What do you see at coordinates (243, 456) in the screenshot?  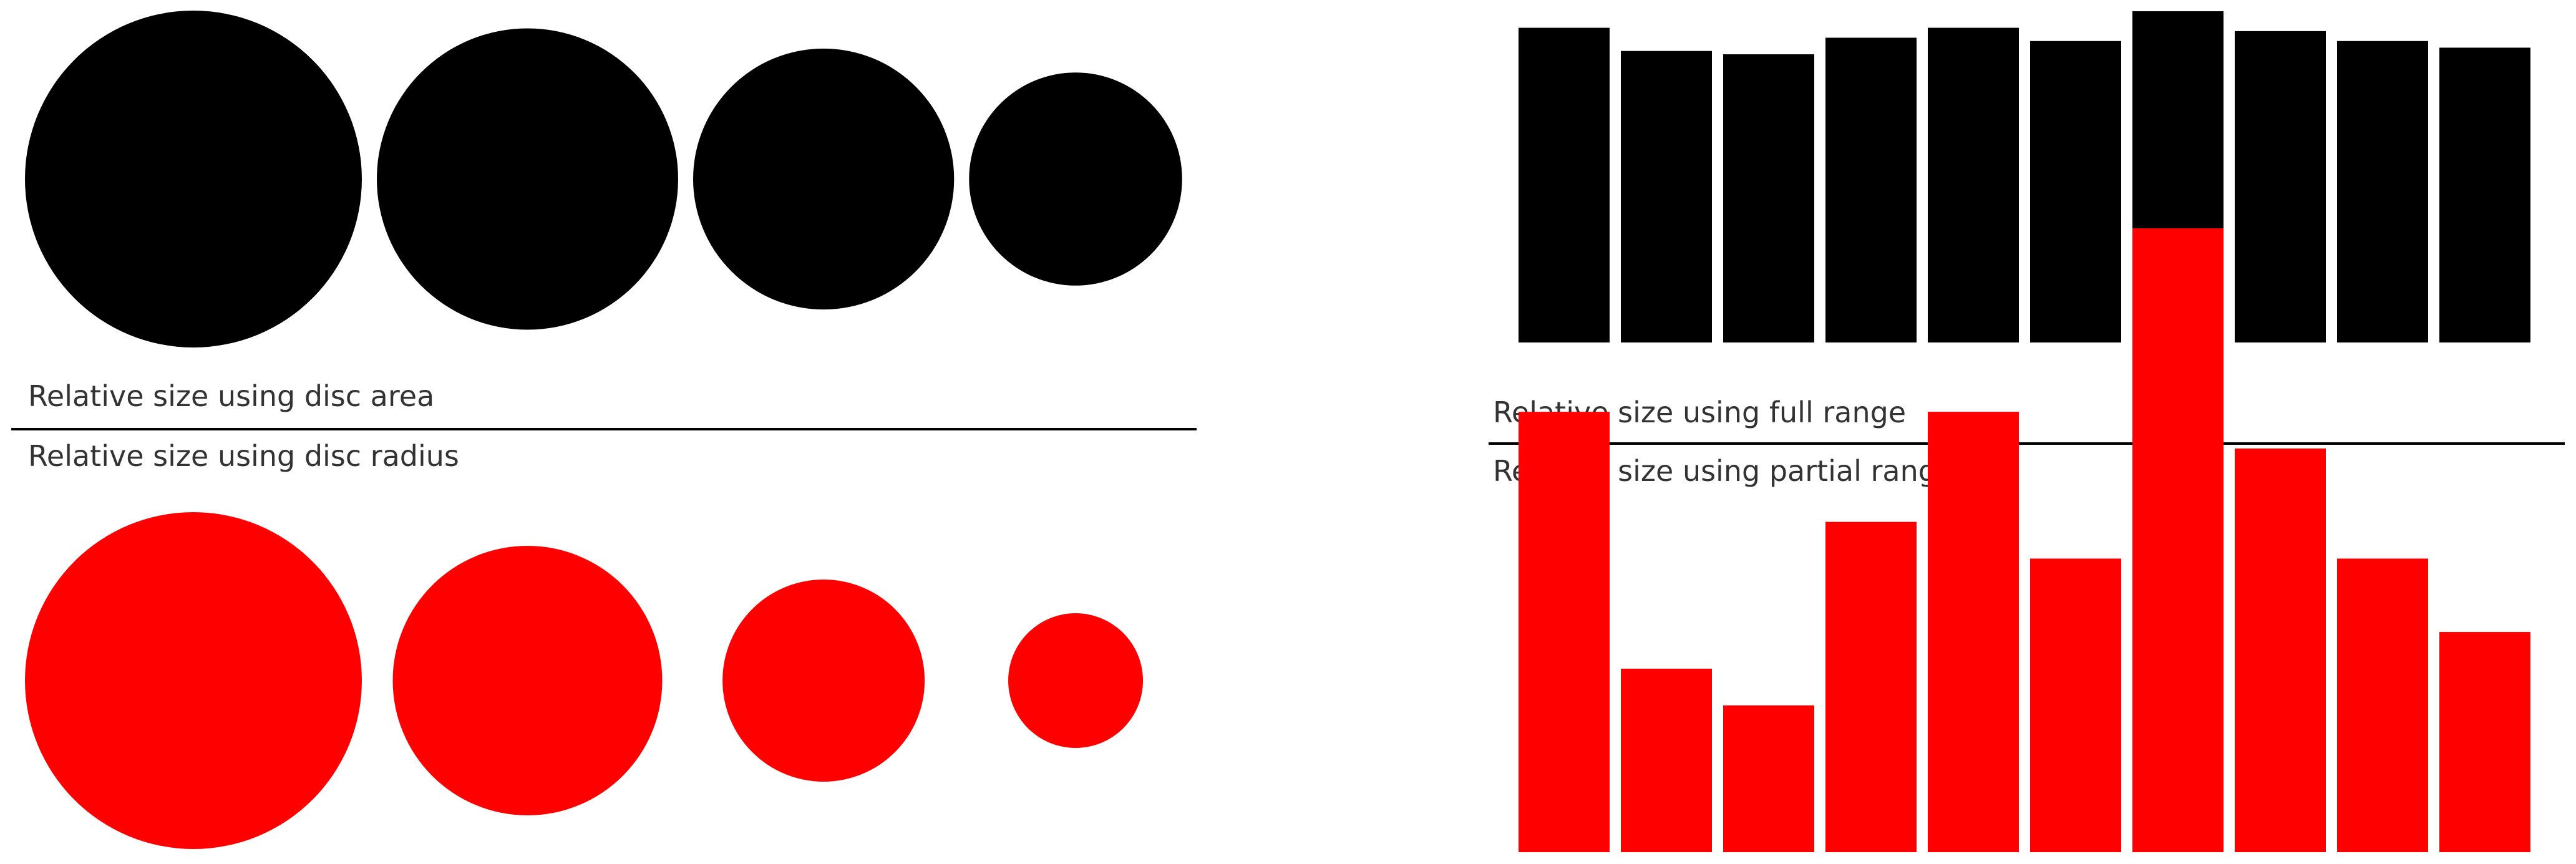 I see `disc-radius-title: Relative size using disc radius` at bounding box center [243, 456].